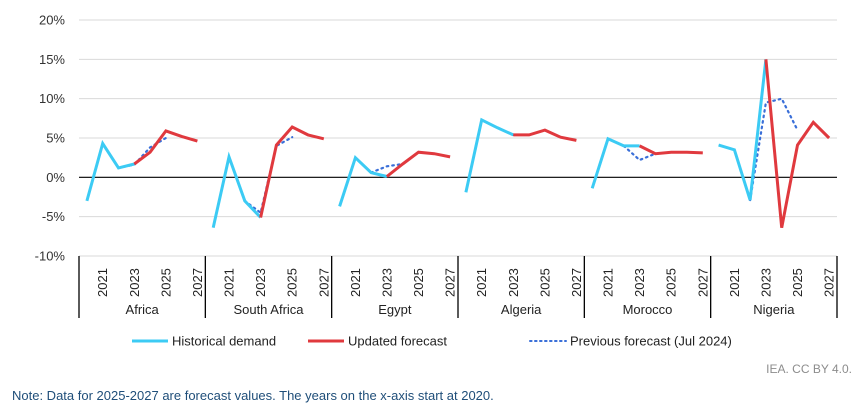 The height and width of the screenshot is (416, 866). What do you see at coordinates (395, 309) in the screenshot?
I see `group-label-egypt: Egypt` at bounding box center [395, 309].